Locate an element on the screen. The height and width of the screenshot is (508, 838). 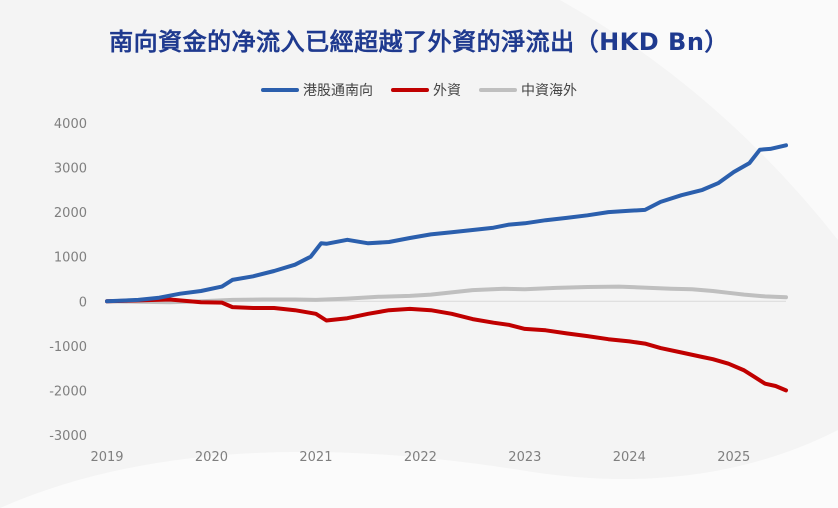
y-tick-label: 1000 is located at coordinates (70, 258).